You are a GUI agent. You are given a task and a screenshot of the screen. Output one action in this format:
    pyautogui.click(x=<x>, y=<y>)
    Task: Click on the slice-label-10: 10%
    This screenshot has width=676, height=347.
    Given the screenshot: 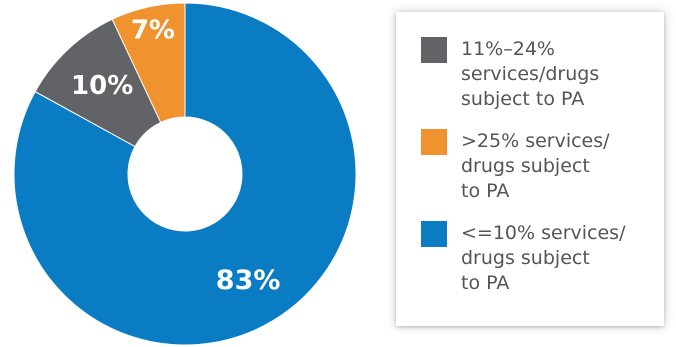 What is the action you would take?
    pyautogui.click(x=102, y=86)
    